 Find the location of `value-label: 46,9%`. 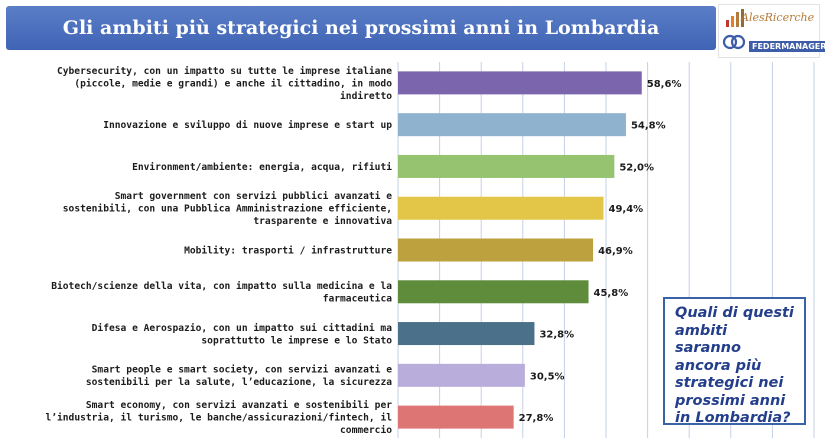

value-label: 46,9% is located at coordinates (615, 251).